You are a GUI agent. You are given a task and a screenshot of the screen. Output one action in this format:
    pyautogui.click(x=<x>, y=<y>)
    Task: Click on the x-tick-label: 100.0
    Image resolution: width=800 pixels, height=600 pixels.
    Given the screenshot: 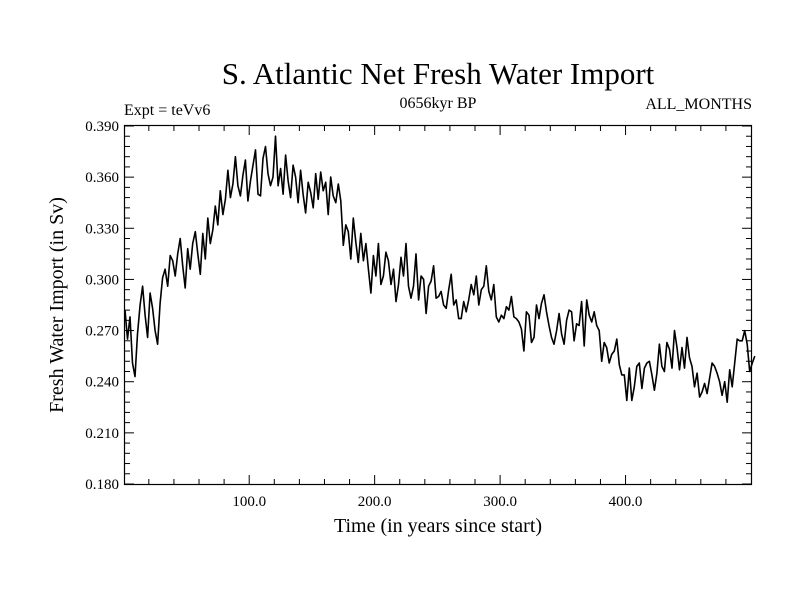 What is the action you would take?
    pyautogui.click(x=249, y=502)
    